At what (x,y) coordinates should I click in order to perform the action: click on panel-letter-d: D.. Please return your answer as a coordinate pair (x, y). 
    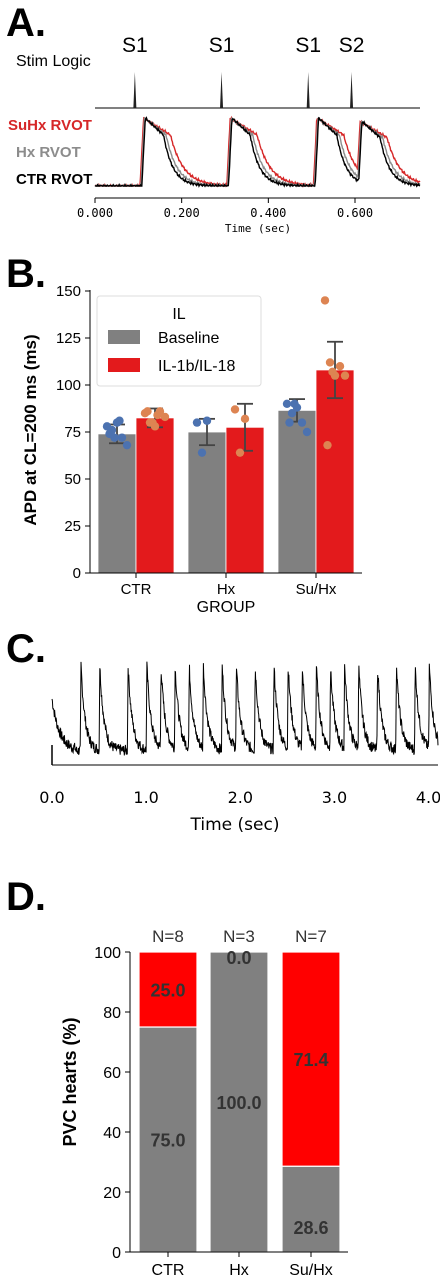
    Looking at the image, I should click on (26, 897).